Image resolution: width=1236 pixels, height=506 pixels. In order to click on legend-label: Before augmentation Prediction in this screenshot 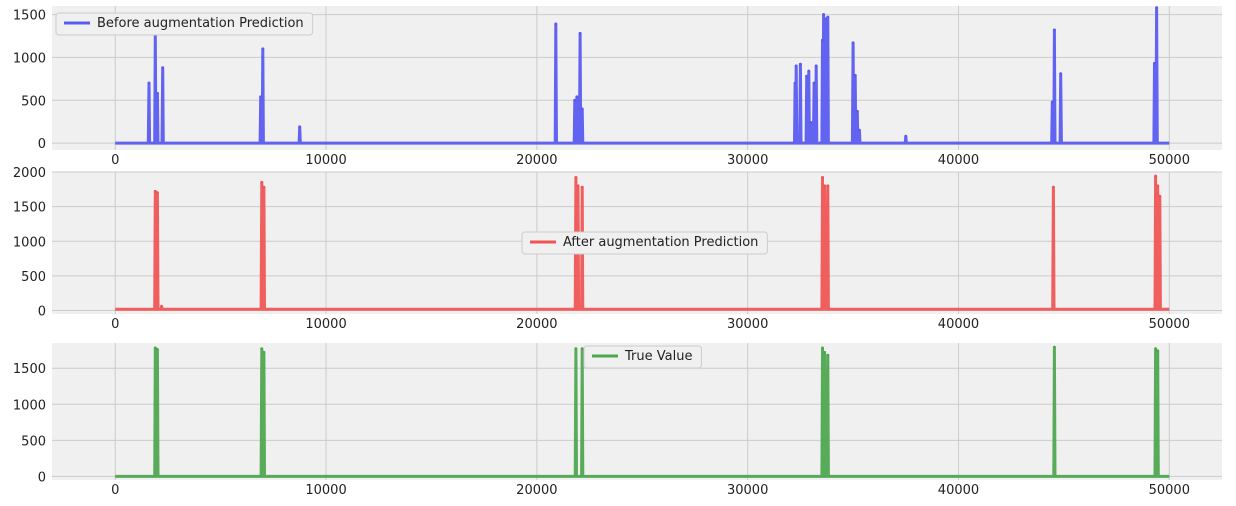, I will do `click(200, 23)`.